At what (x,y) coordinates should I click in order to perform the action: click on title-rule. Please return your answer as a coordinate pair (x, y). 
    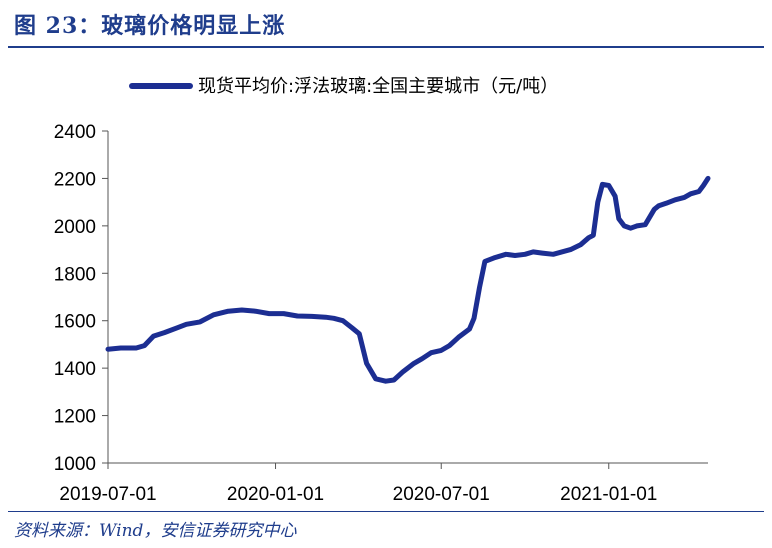
    Looking at the image, I should click on (386, 47).